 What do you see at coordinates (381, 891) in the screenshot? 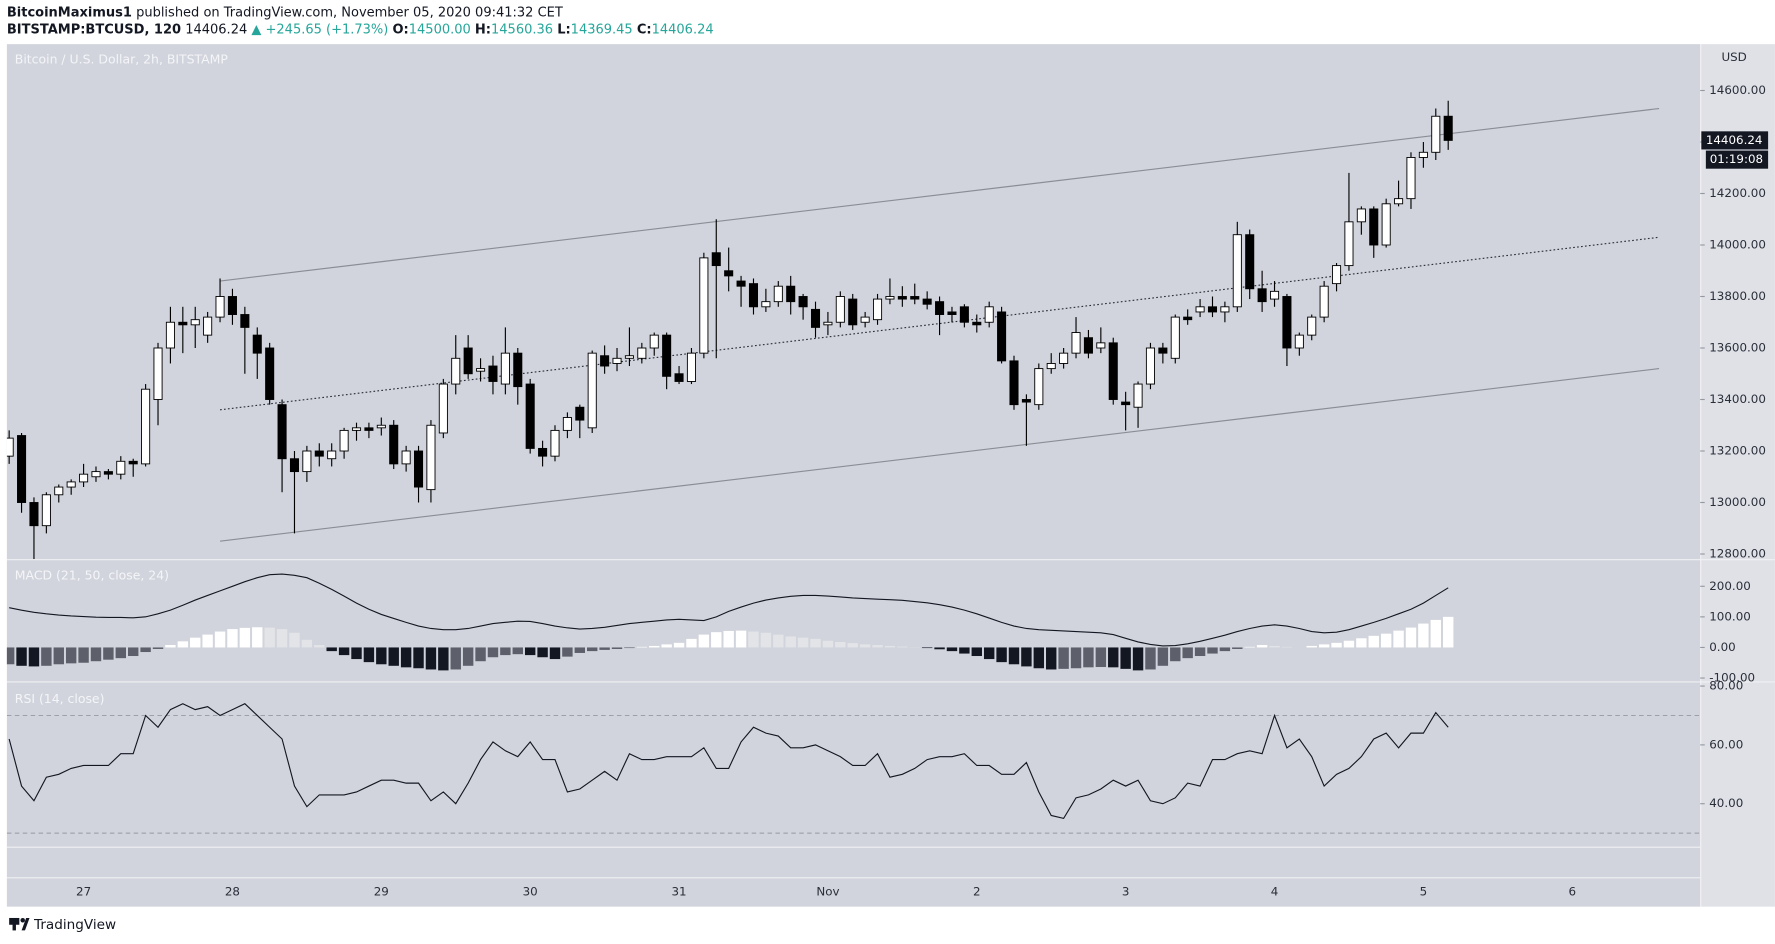
I see `x-tick-label: 29` at bounding box center [381, 891].